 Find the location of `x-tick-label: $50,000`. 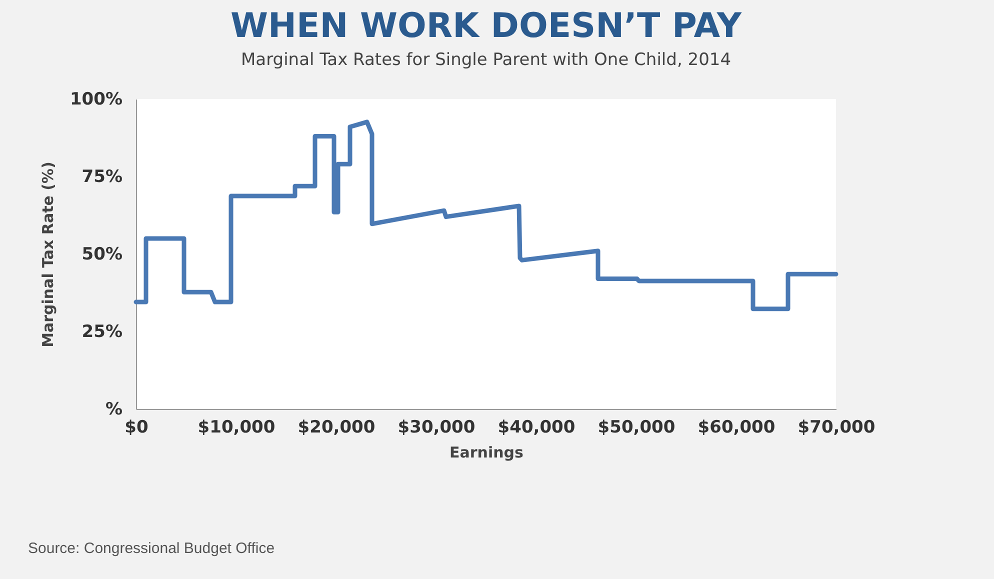

x-tick-label: $50,000 is located at coordinates (637, 428).